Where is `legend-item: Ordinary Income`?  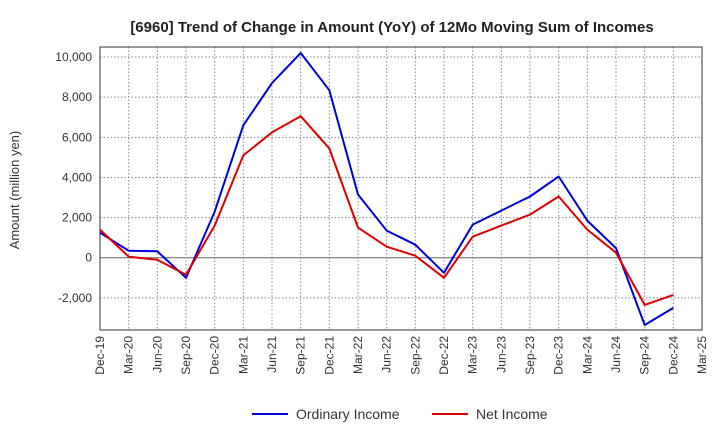
legend-item: Ordinary Income is located at coordinates (326, 414).